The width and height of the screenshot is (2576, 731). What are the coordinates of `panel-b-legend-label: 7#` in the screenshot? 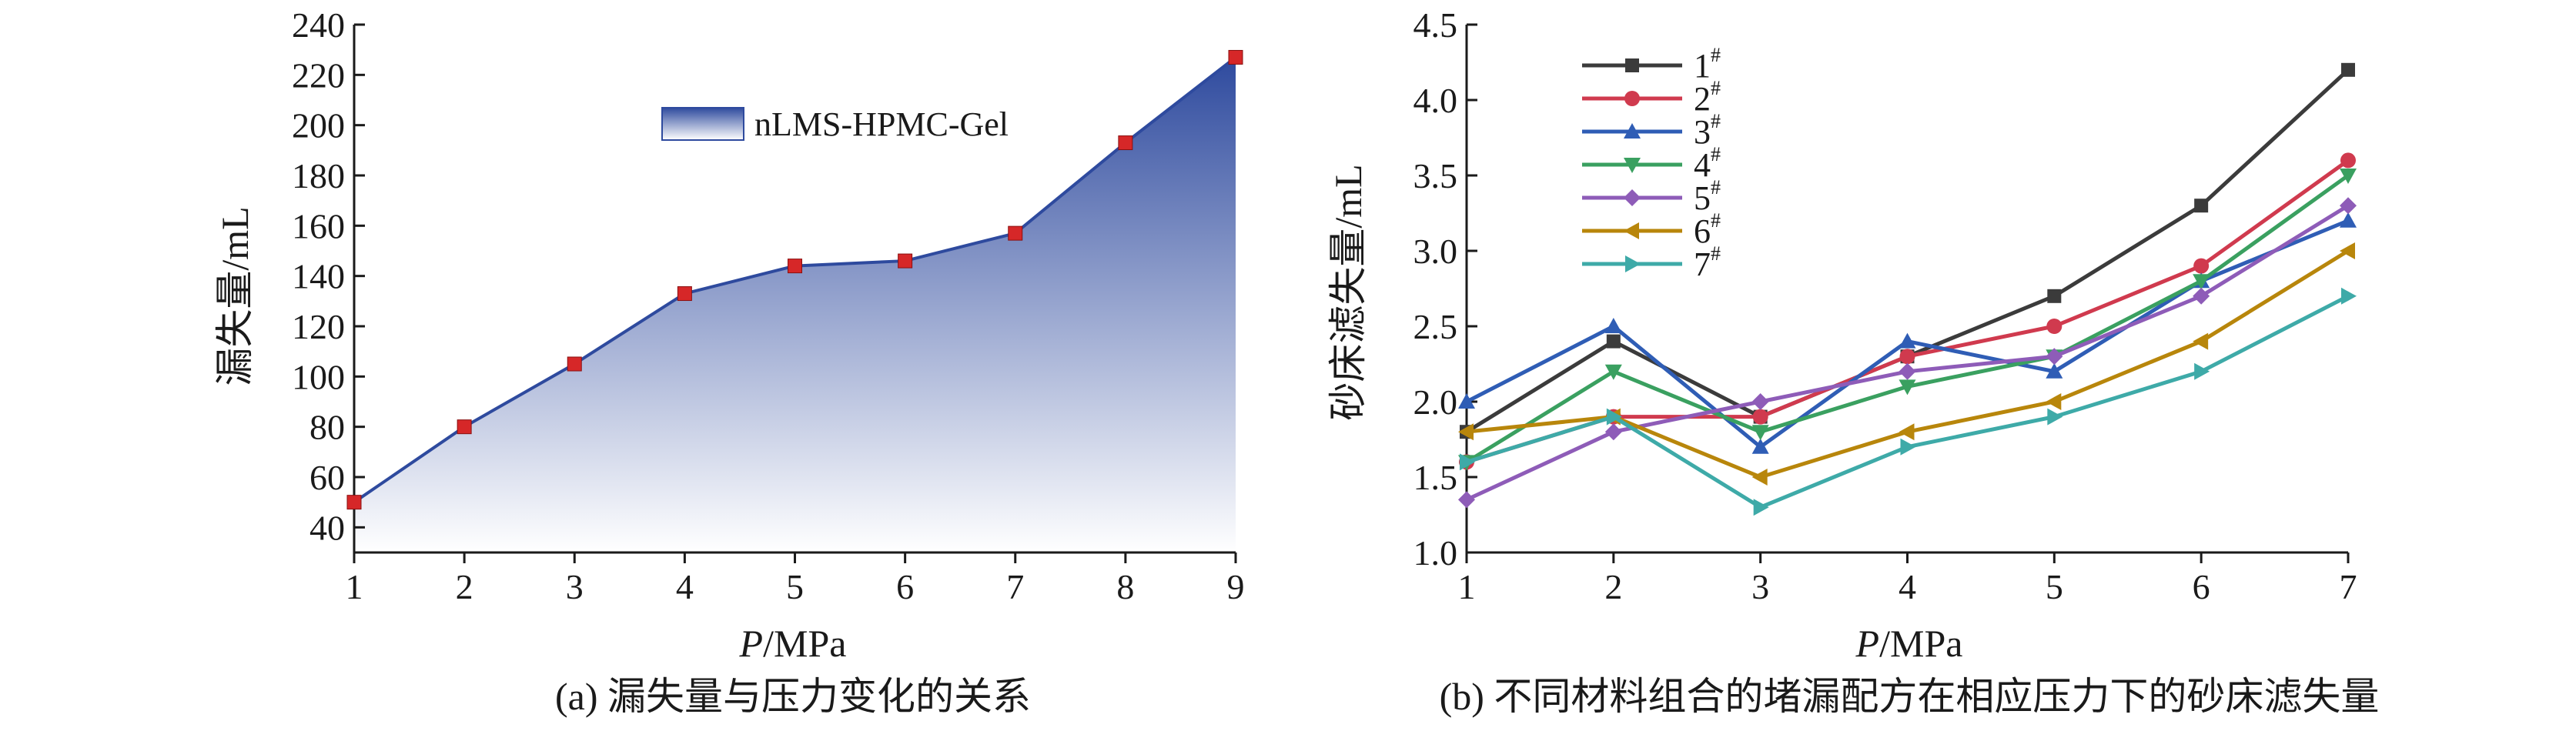 It's located at (1707, 262).